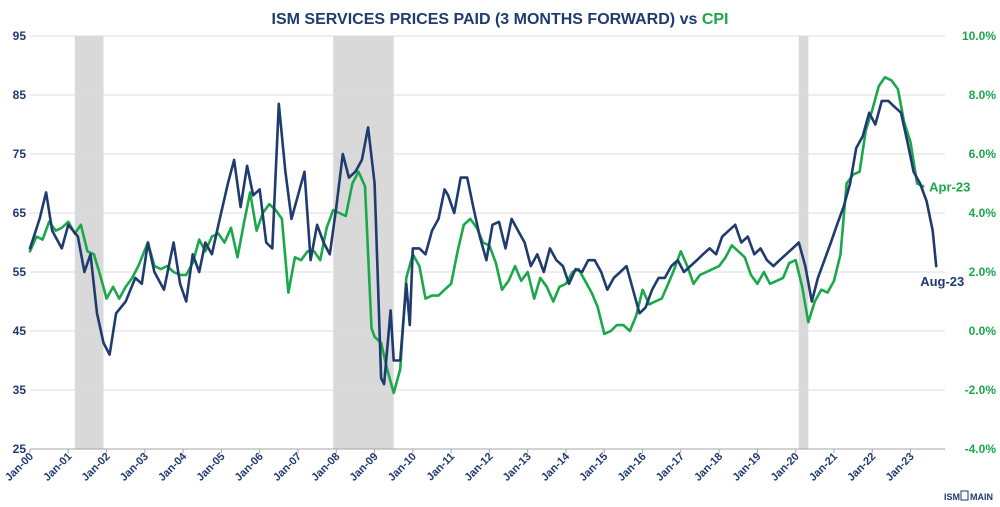 The image size is (1000, 507). What do you see at coordinates (900, 467) in the screenshot?
I see `x-tick-label: Jan-23` at bounding box center [900, 467].